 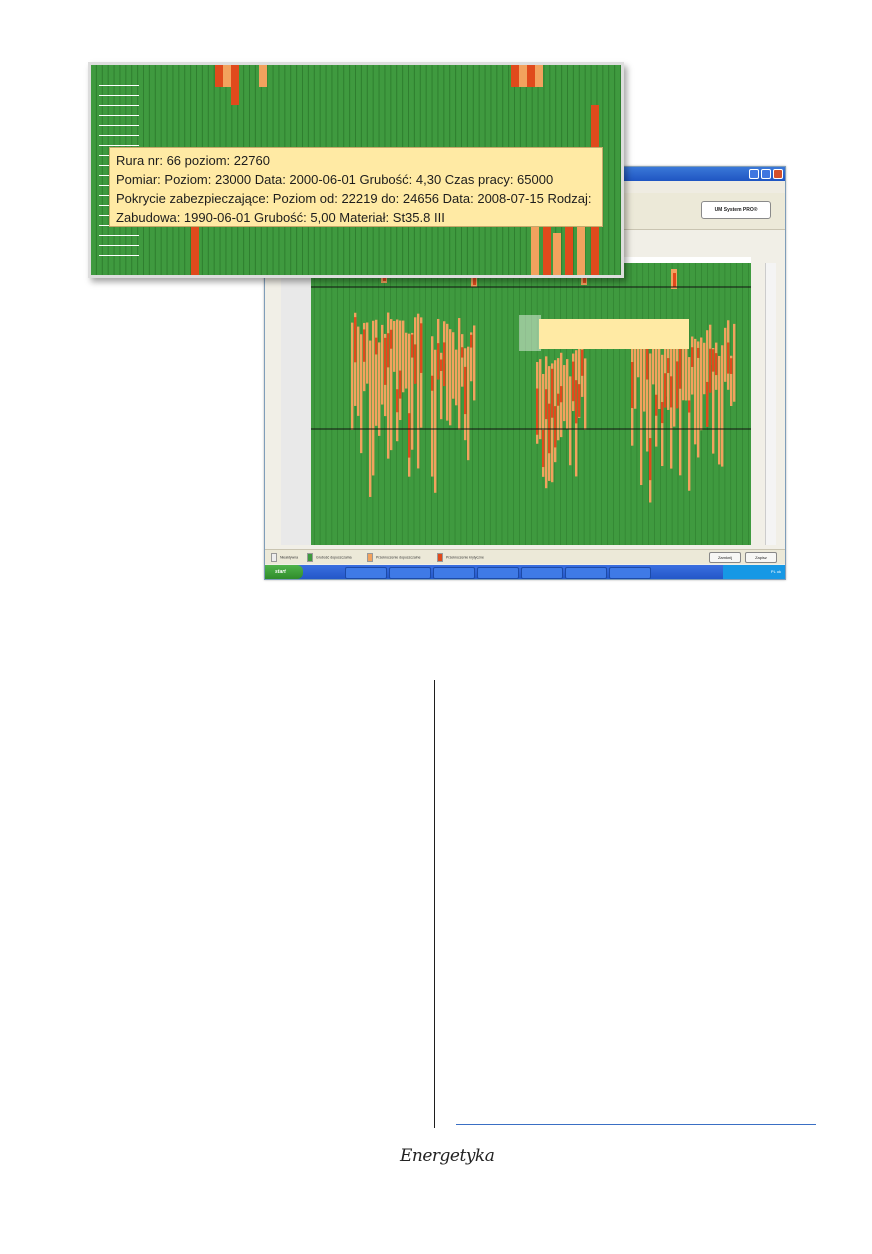 What do you see at coordinates (770, 404) in the screenshot?
I see `vertical-scrollbar` at bounding box center [770, 404].